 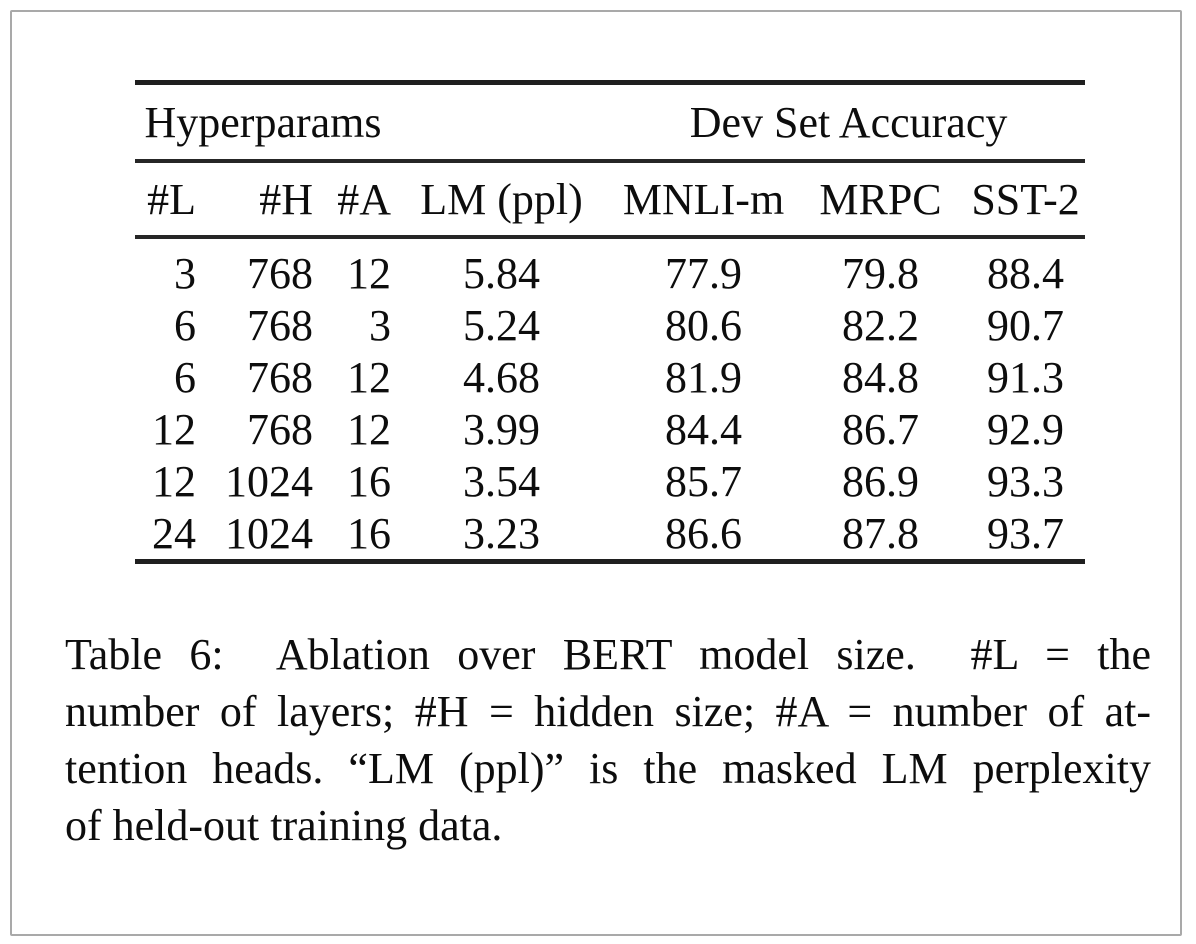 What do you see at coordinates (263, 122) in the screenshot?
I see `group-header-hyperparams: Hyperparams` at bounding box center [263, 122].